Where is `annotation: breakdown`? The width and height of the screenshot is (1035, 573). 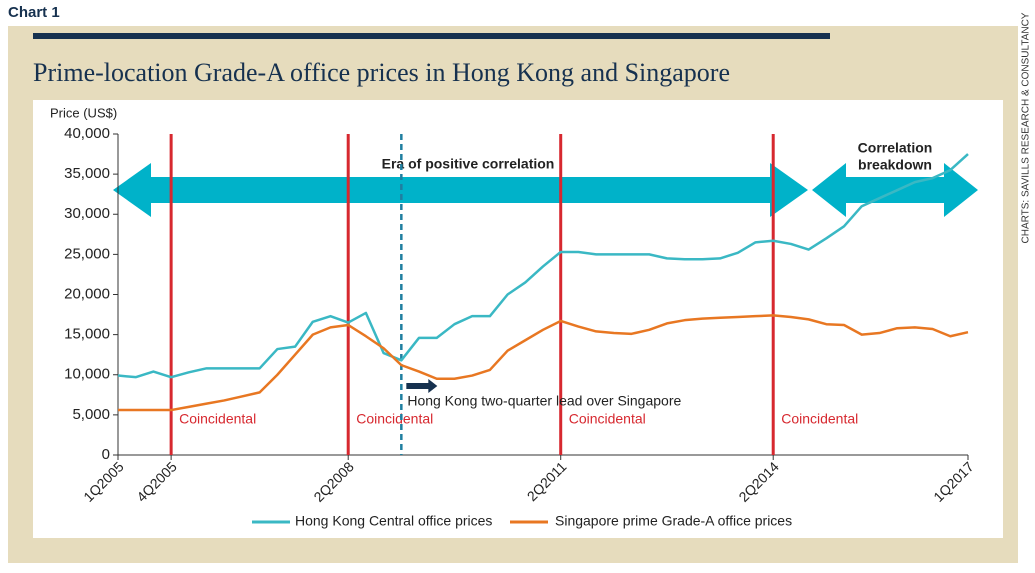 annotation: breakdown is located at coordinates (895, 165).